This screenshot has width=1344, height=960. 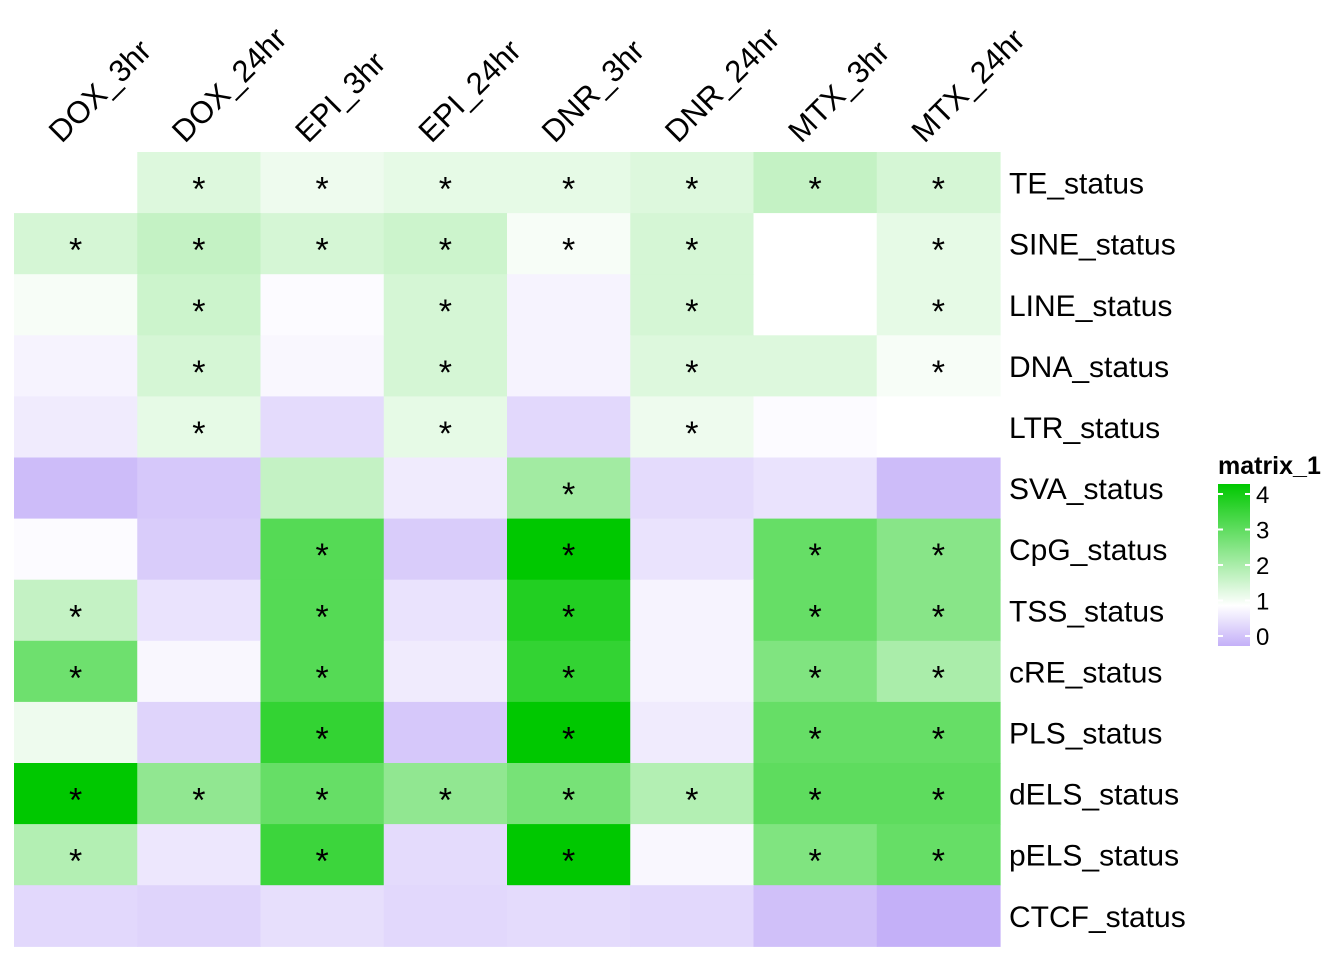 What do you see at coordinates (838, 91) in the screenshot?
I see `column-label: MTX_3hr` at bounding box center [838, 91].